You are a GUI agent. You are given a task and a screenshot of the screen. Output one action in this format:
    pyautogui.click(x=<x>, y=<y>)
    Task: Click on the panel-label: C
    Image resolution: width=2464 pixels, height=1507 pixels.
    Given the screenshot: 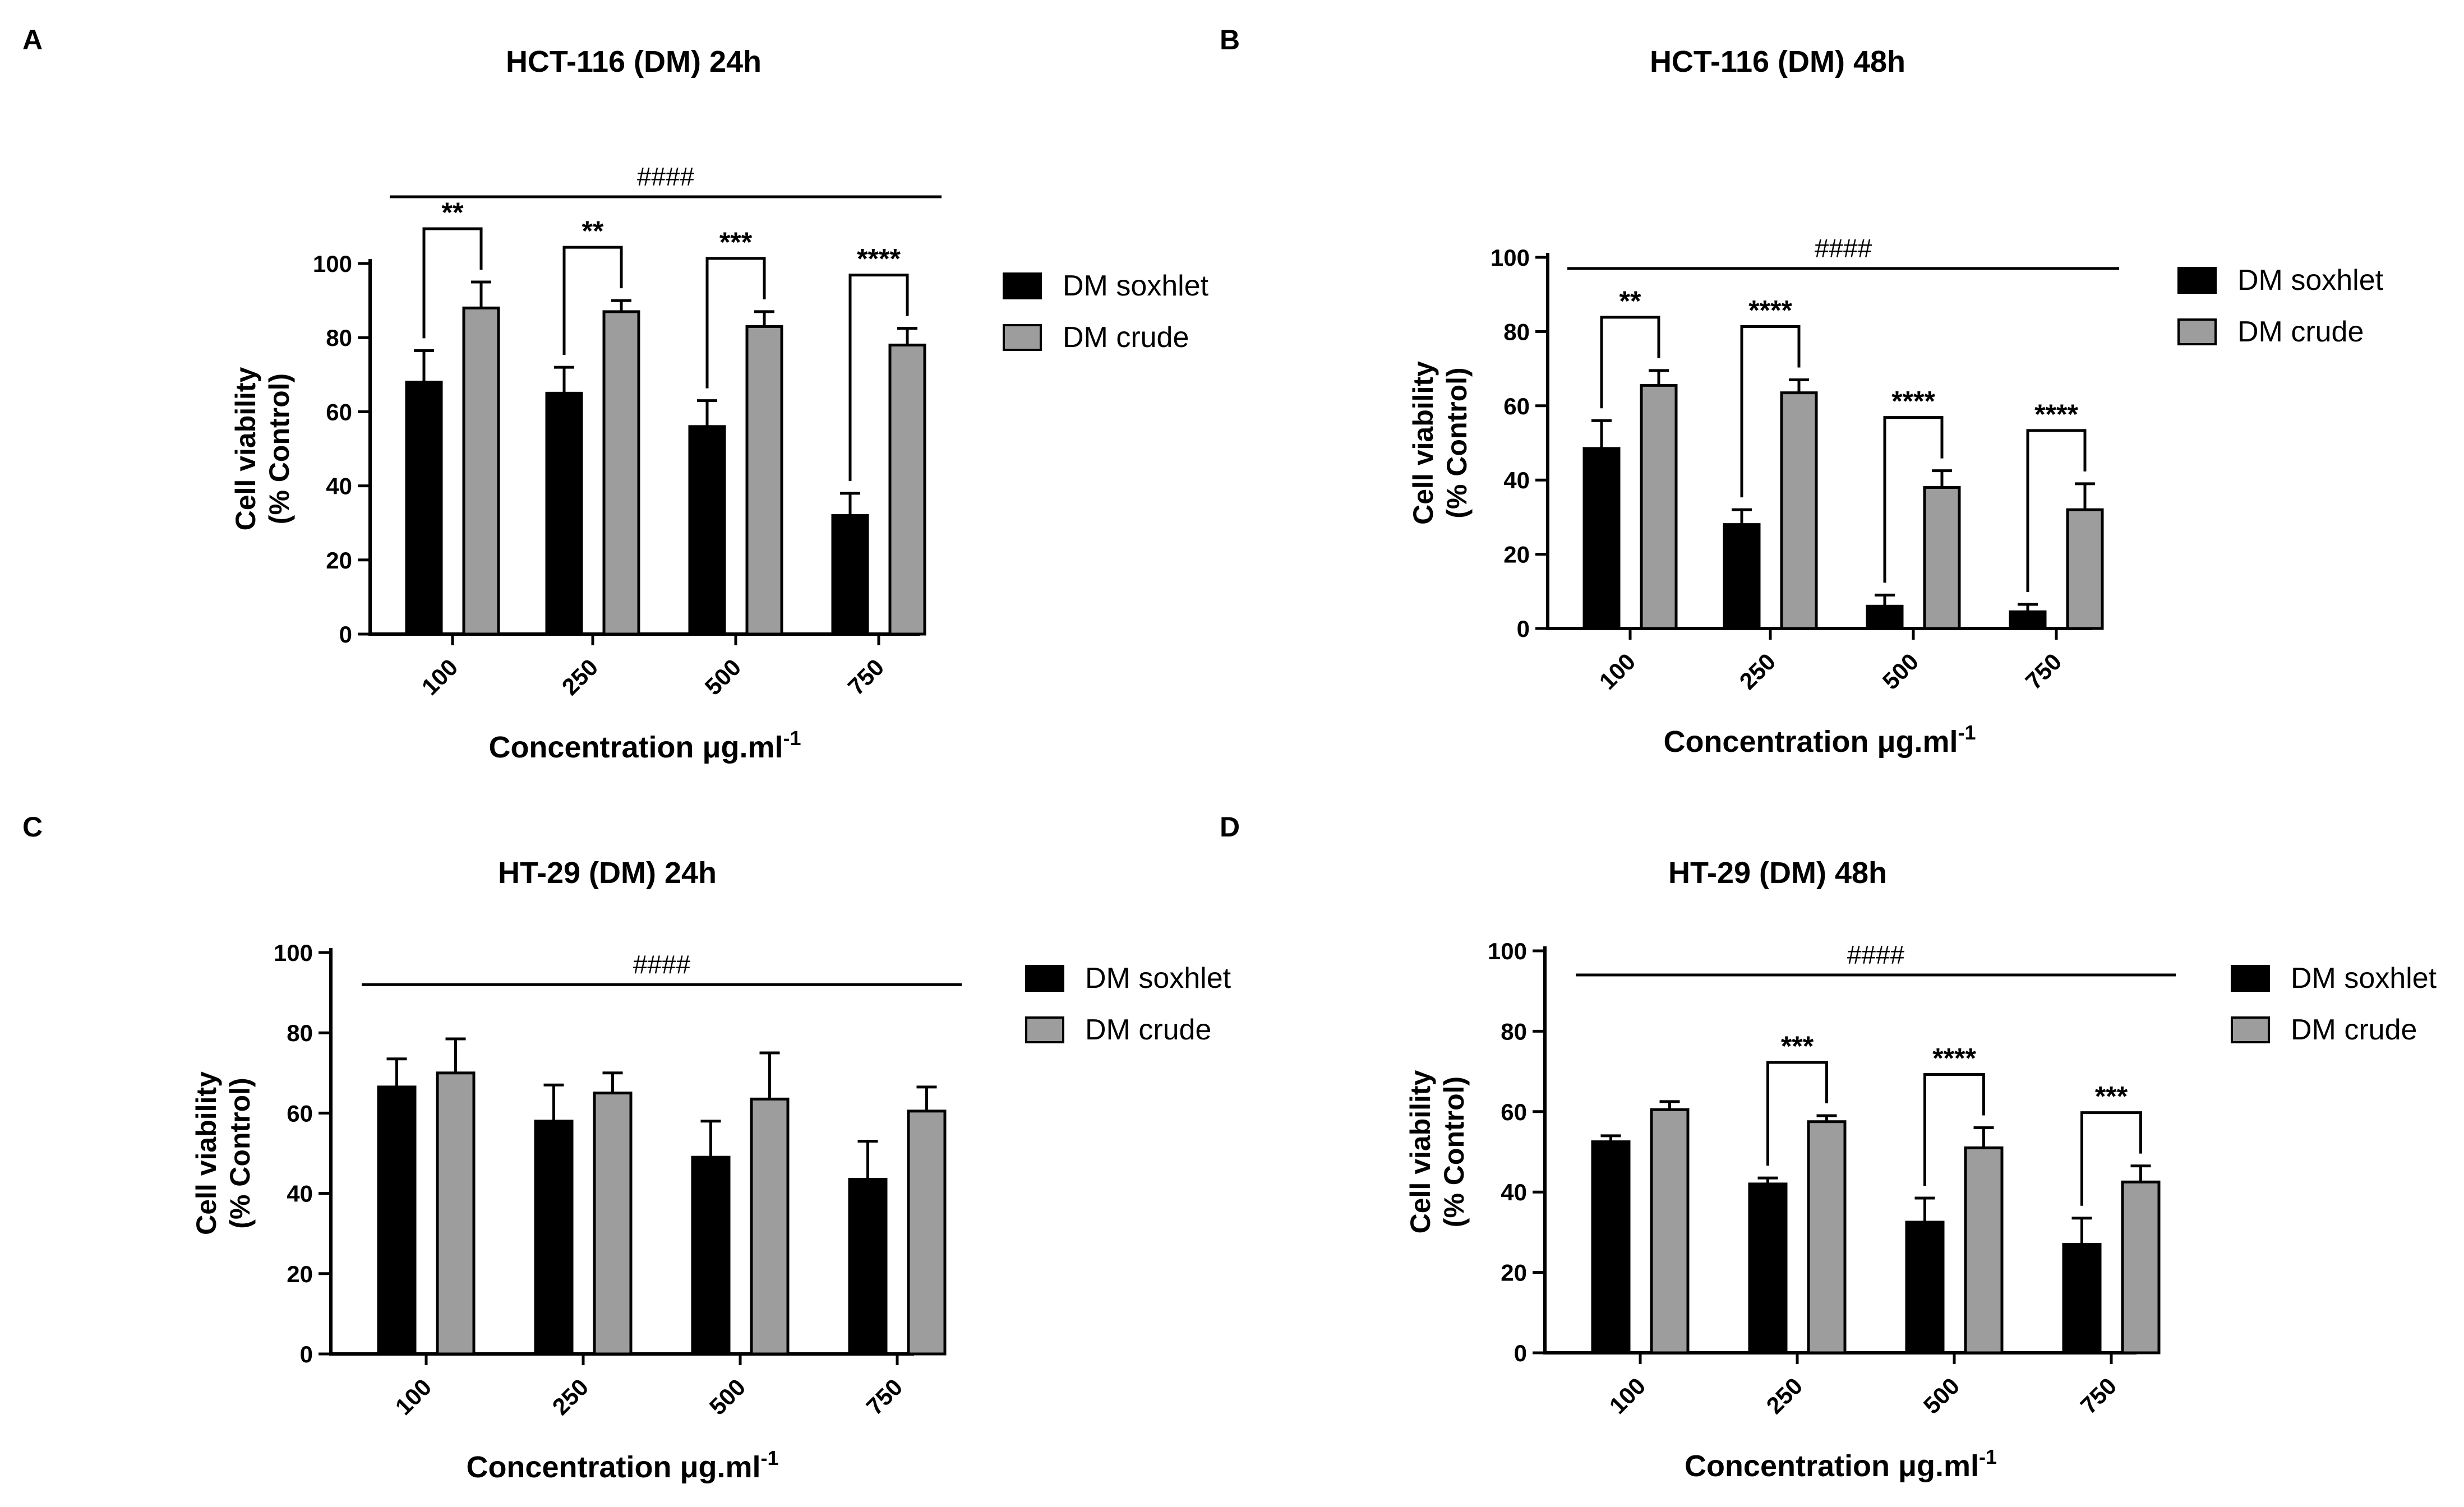 What is the action you would take?
    pyautogui.click(x=32, y=827)
    